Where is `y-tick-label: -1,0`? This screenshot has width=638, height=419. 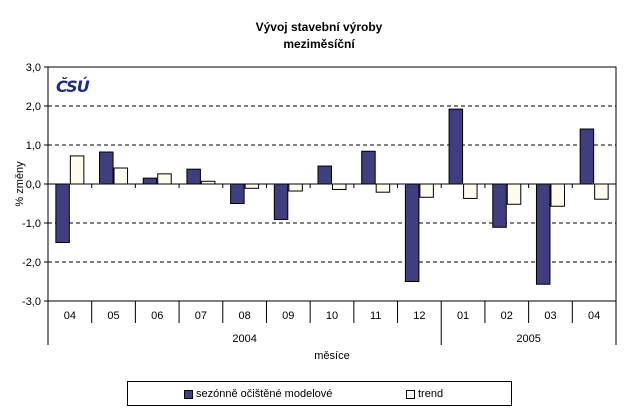 y-tick-label: -1,0 is located at coordinates (31, 224).